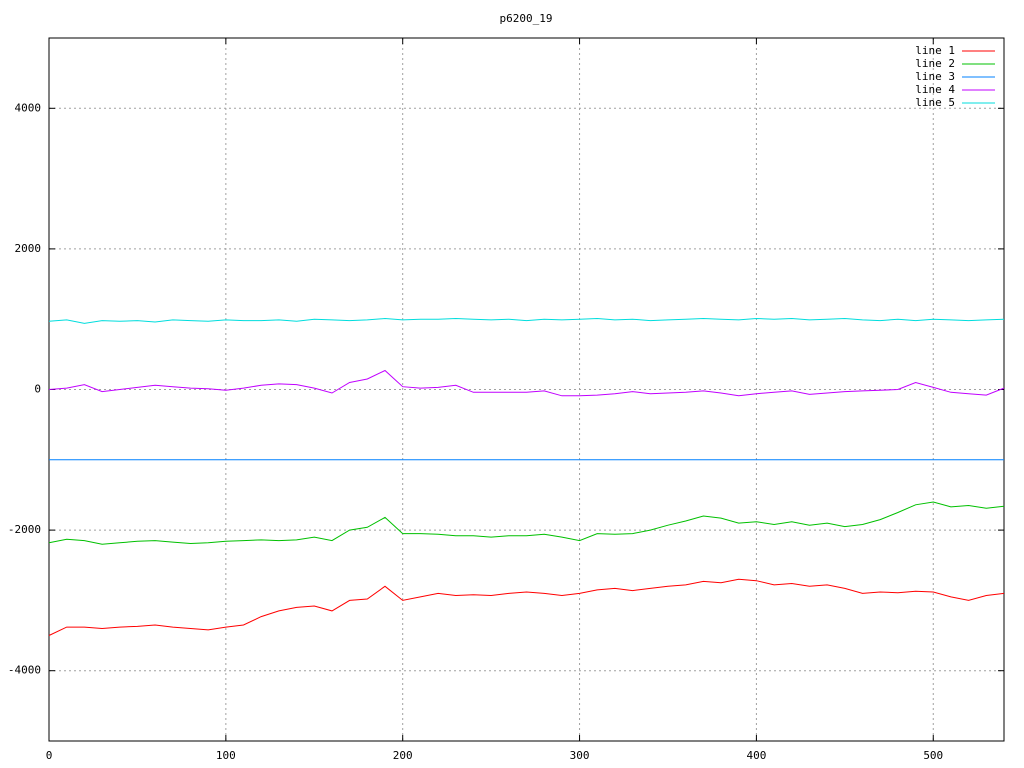  Describe the element at coordinates (526, 18) in the screenshot. I see `chart-title: p6200_19` at that location.